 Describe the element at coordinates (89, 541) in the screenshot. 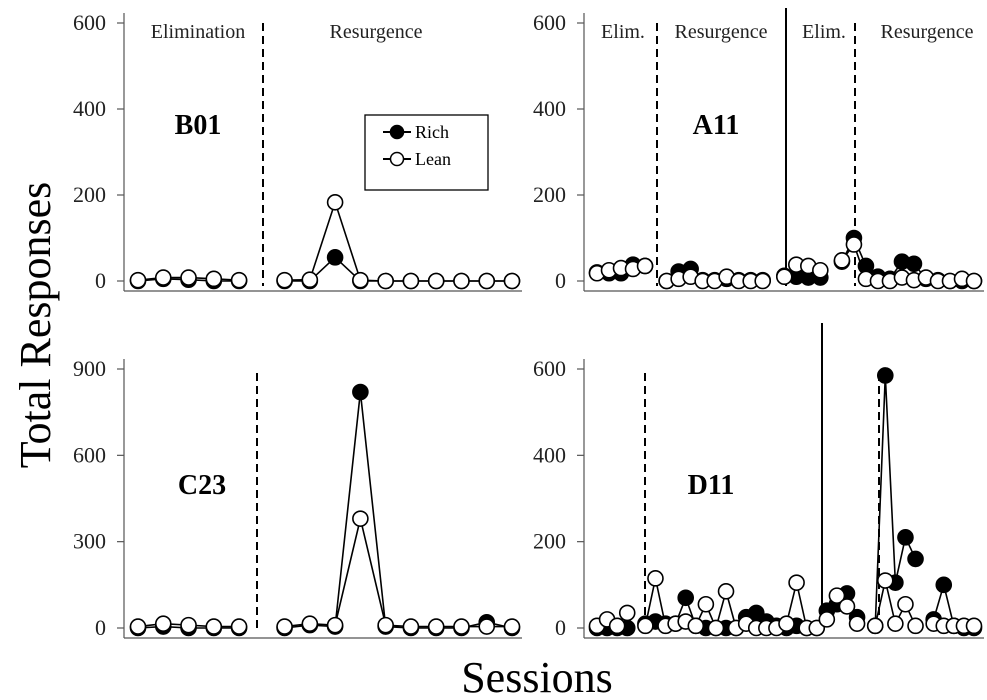

I see `y-tick-label: 300` at that location.